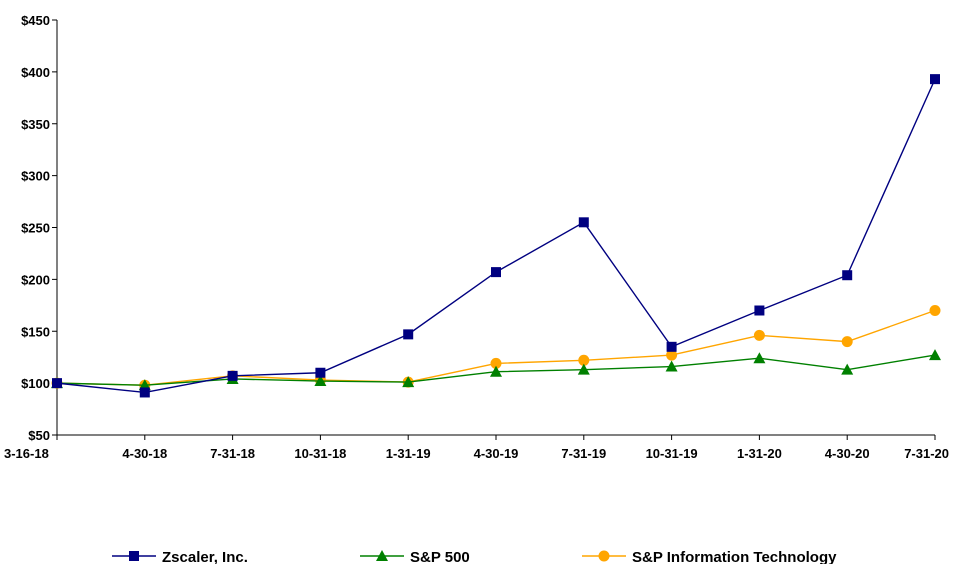 This screenshot has width=953, height=569. What do you see at coordinates (35, 279) in the screenshot?
I see `y-tick-label: $200` at bounding box center [35, 279].